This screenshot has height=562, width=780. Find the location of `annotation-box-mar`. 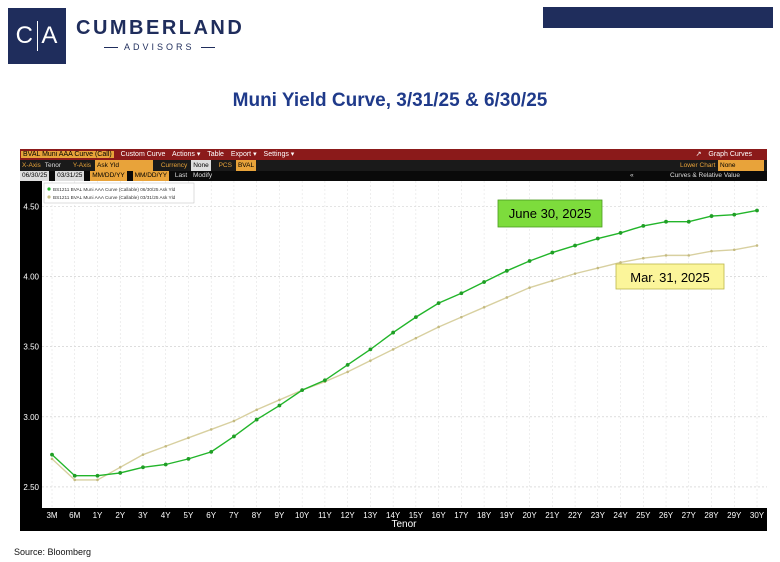

annotation-box-mar is located at coordinates (670, 276).